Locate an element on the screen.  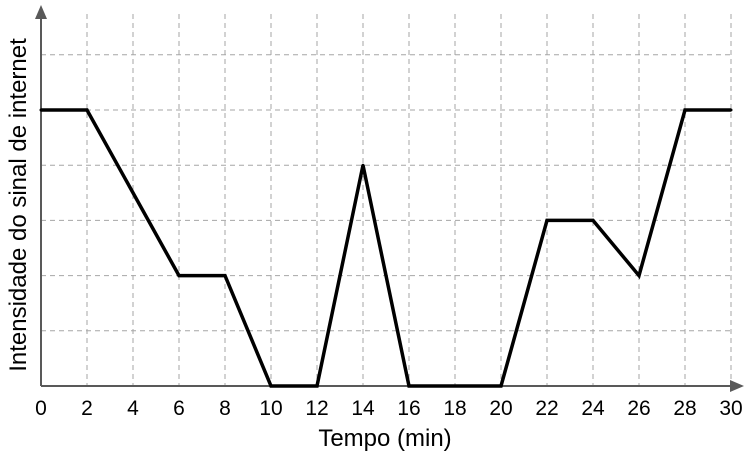
x-axis-arrow-icon is located at coordinates (737, 386).